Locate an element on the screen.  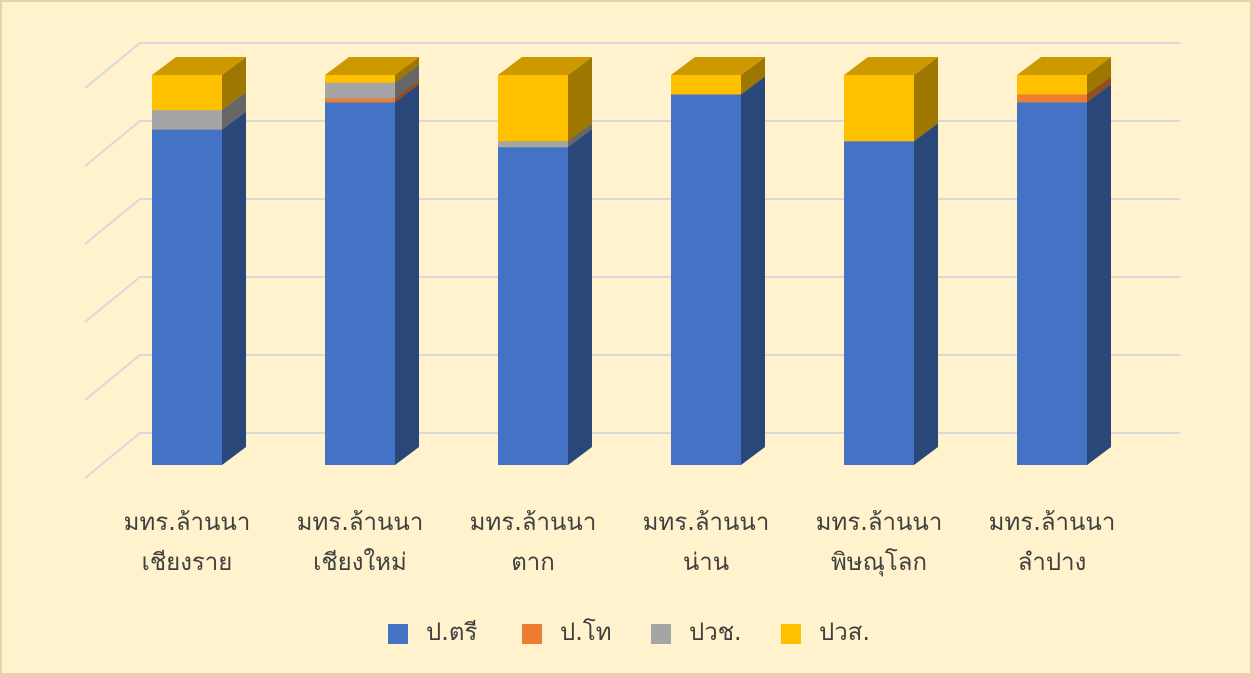
x-tick-label: เชียงใหม่ is located at coordinates (360, 562).